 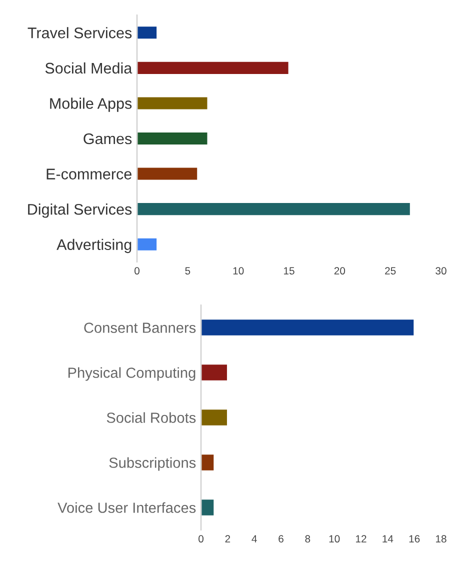 What do you see at coordinates (80, 211) in the screenshot?
I see `y-tick-label: Digital Services` at bounding box center [80, 211].